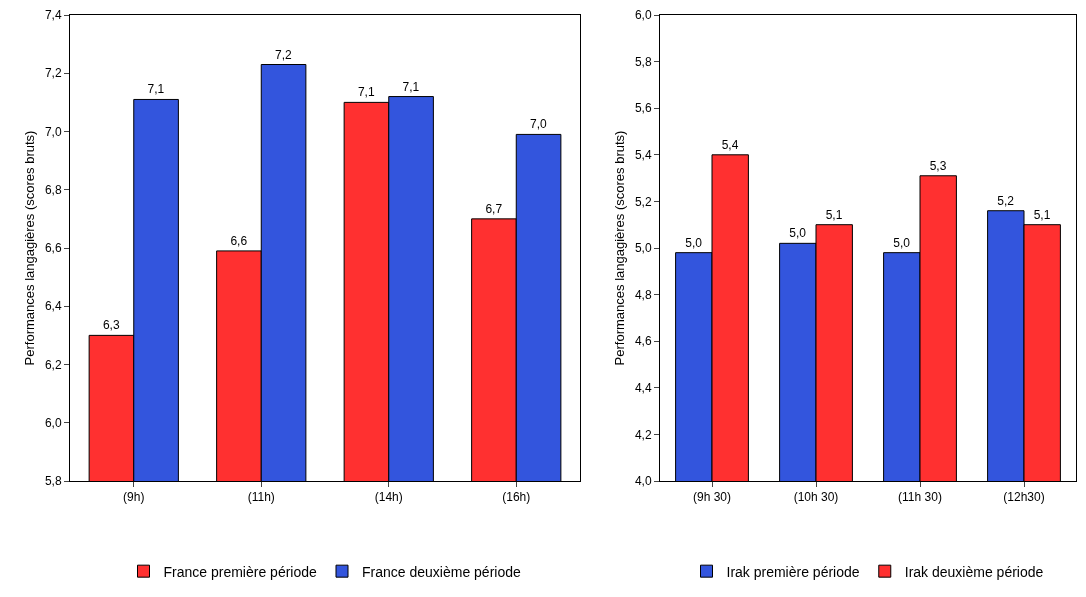  I want to click on data-label: 7,2, so click(284, 54).